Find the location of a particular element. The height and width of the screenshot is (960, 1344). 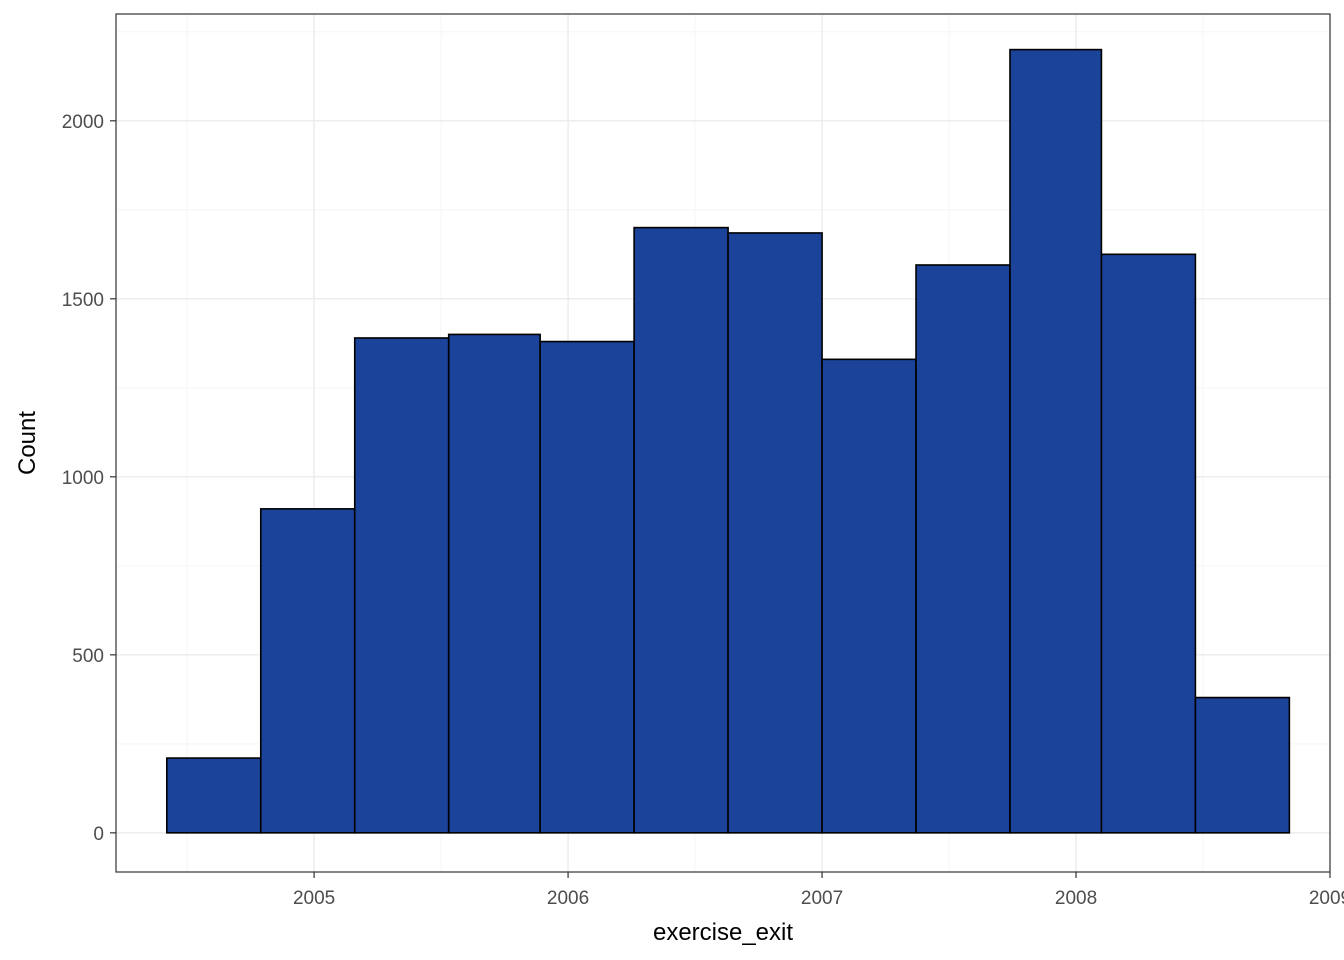

x-tick-label: 2008 is located at coordinates (1076, 898).